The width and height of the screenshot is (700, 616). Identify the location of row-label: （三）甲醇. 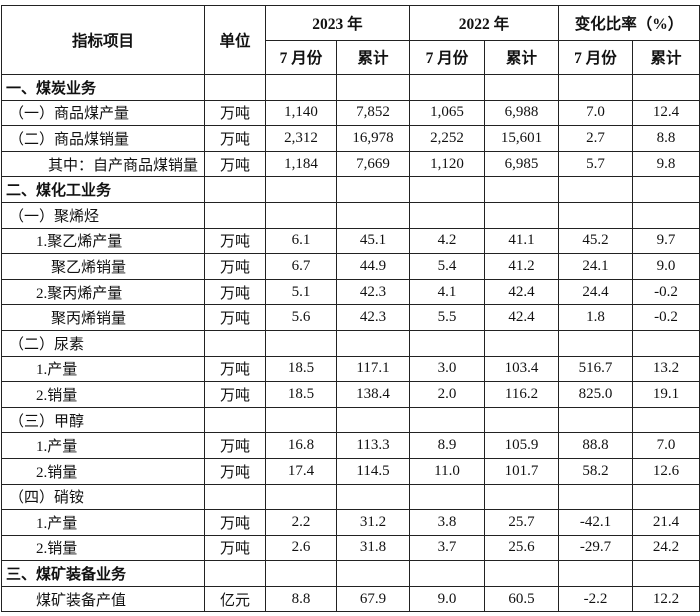
(103, 420).